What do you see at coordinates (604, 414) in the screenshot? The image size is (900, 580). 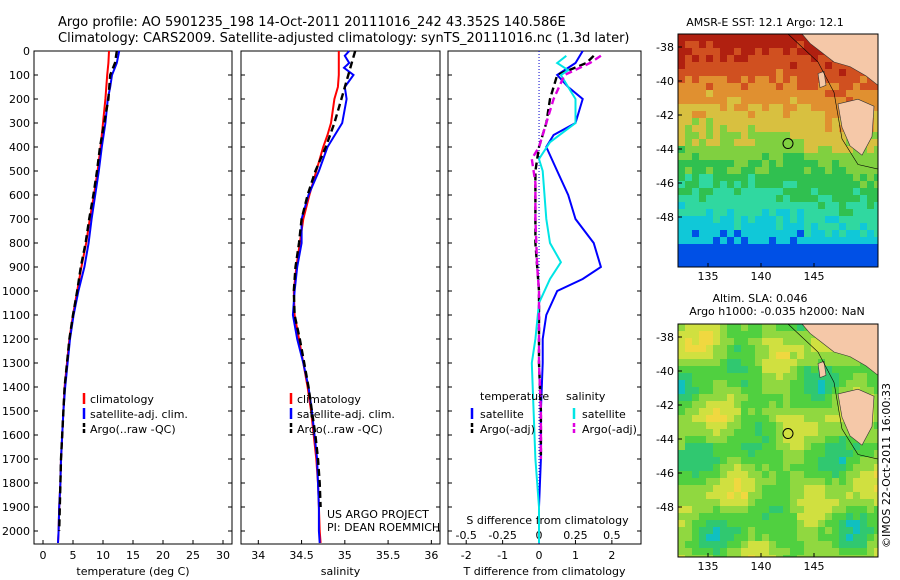 I see `legend-label: satellite` at bounding box center [604, 414].